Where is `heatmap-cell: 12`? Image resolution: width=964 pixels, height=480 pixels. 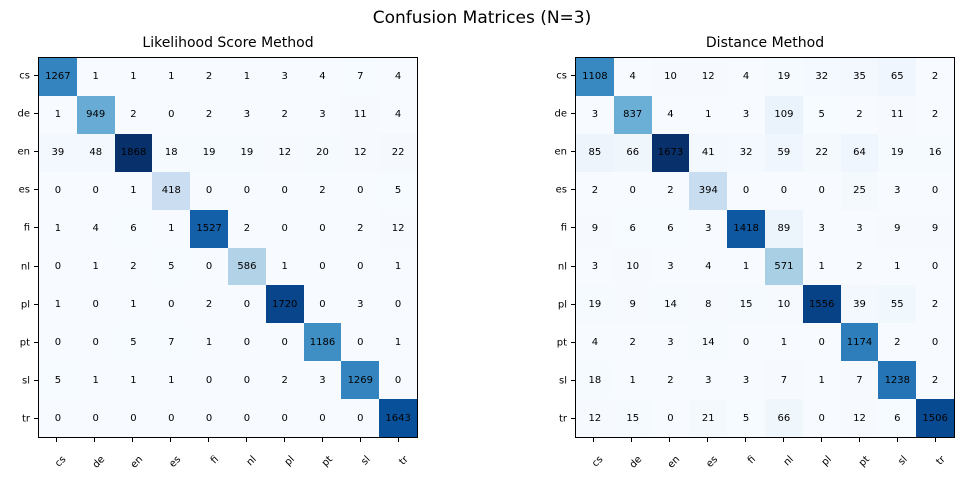
heatmap-cell: 12 is located at coordinates (360, 152).